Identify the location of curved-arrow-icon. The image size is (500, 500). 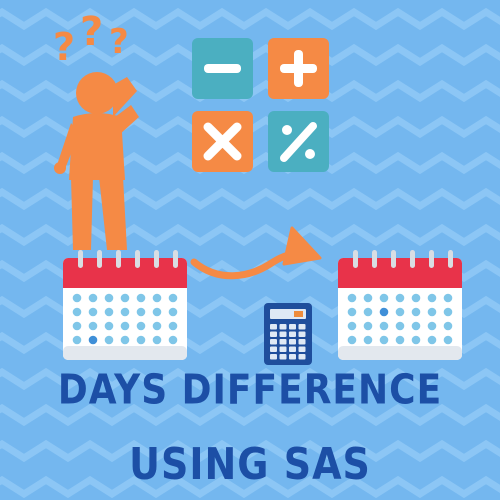
(256, 253).